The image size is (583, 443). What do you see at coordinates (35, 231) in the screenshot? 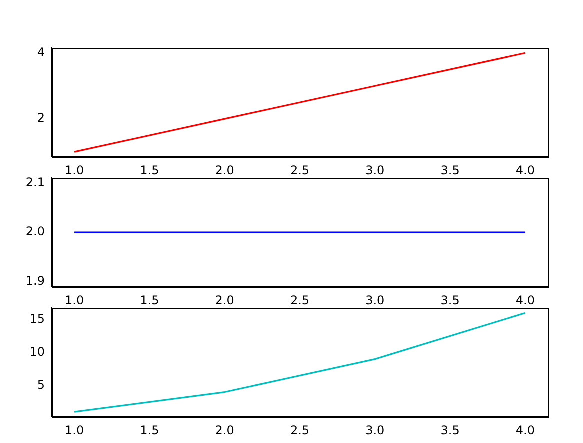
I see `y-tick-label: 2.0` at bounding box center [35, 231].